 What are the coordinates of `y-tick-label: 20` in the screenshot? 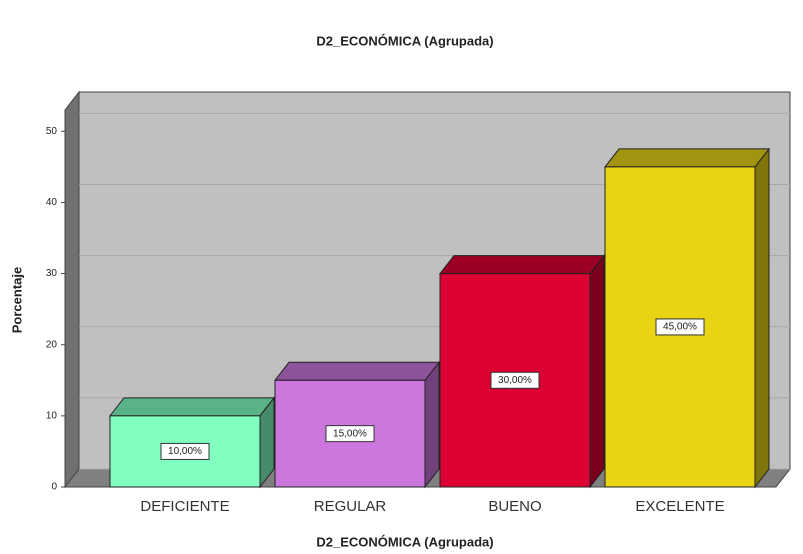 It's located at (52, 344).